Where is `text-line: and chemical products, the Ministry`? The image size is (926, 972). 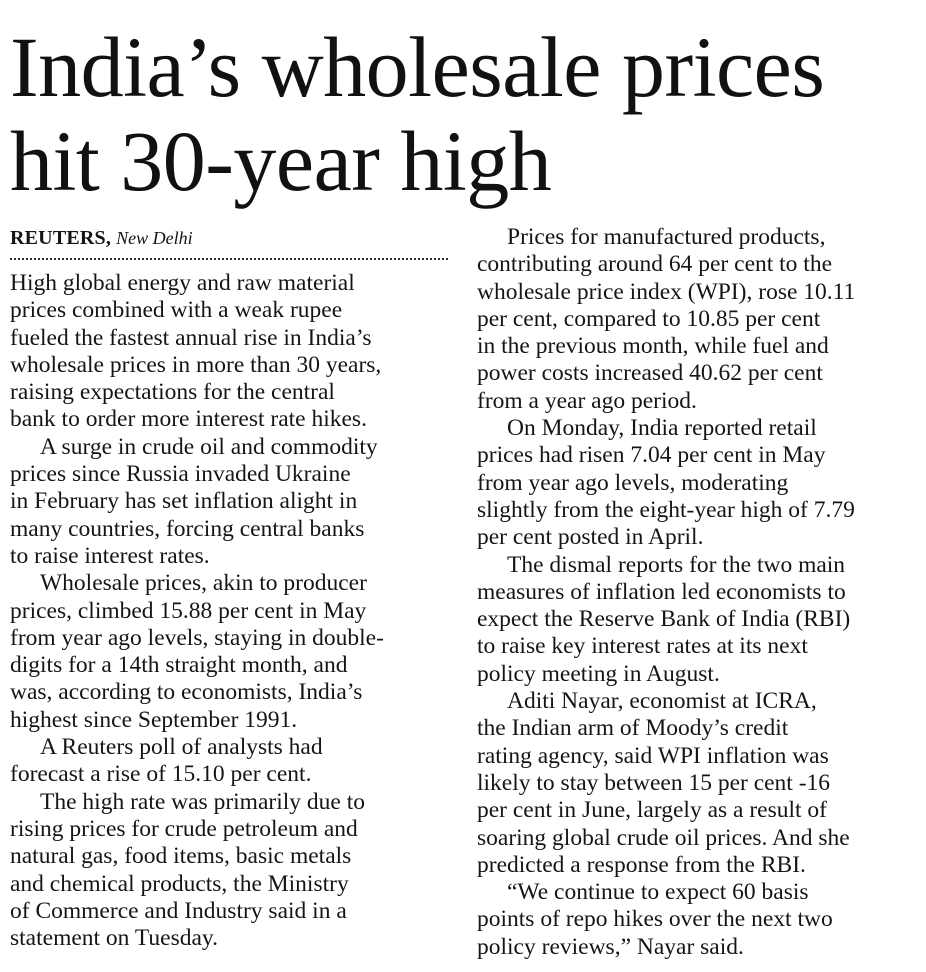 text-line: and chemical products, the Ministry is located at coordinates (179, 883).